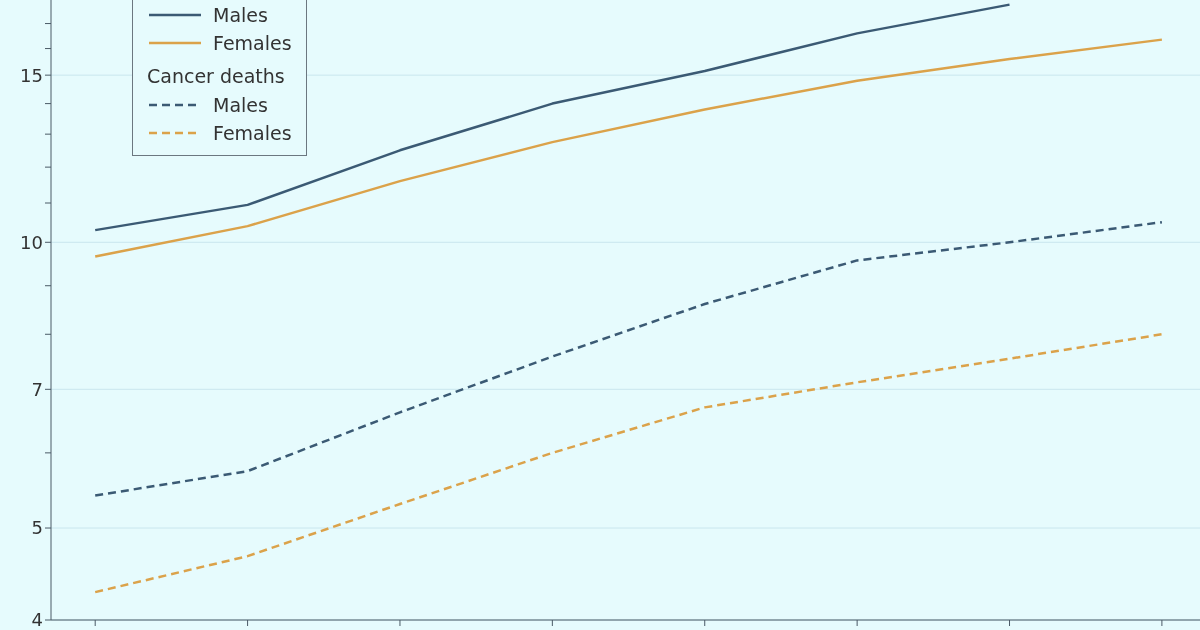 The width and height of the screenshot is (1200, 630). What do you see at coordinates (37, 528) in the screenshot?
I see `y-tick-label: 5` at bounding box center [37, 528].